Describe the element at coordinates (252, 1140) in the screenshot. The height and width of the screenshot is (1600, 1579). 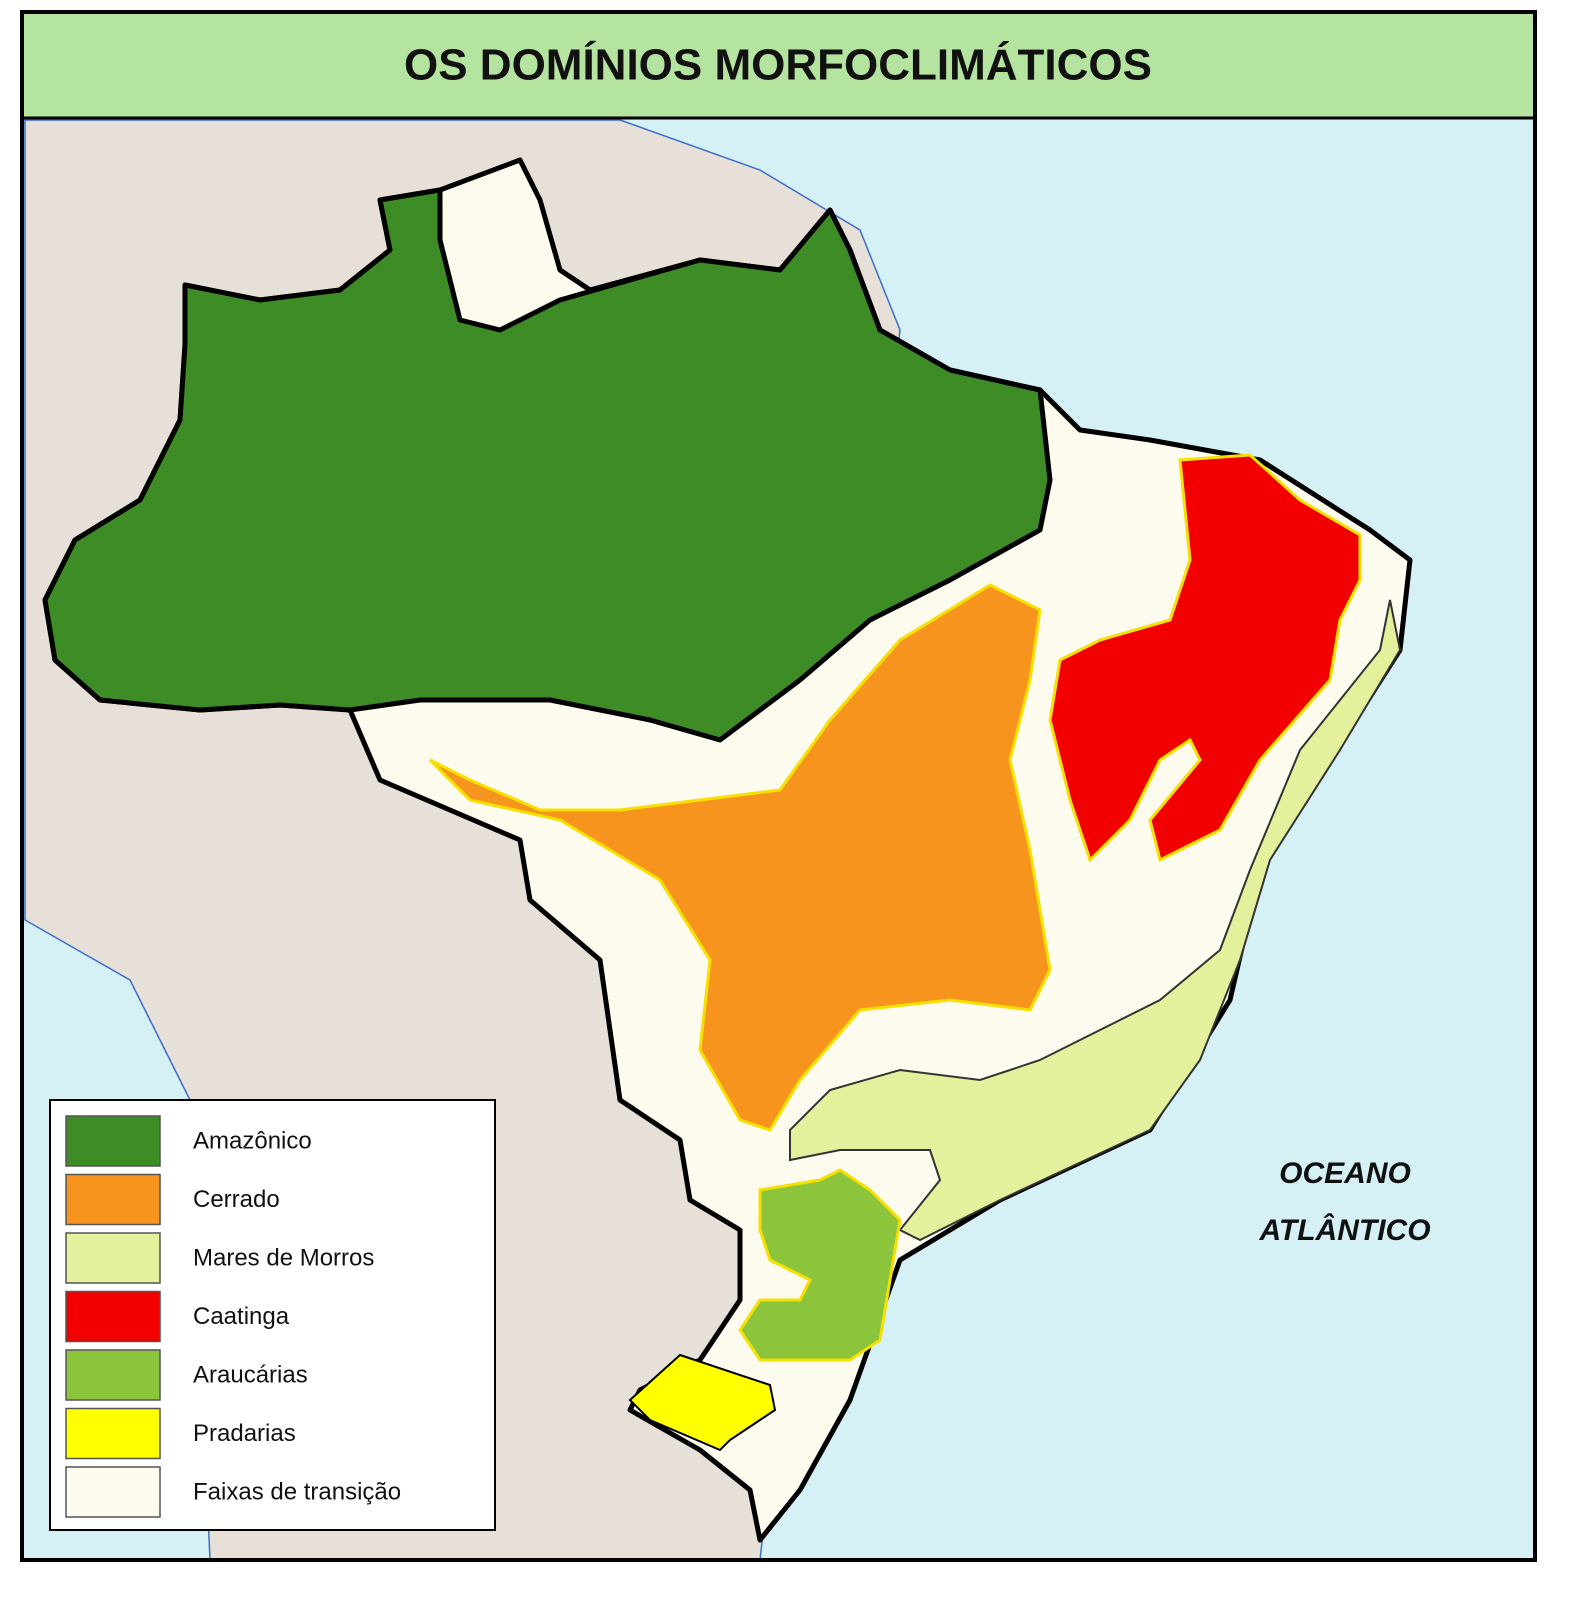
I see `legend-label: Amazônico` at that location.